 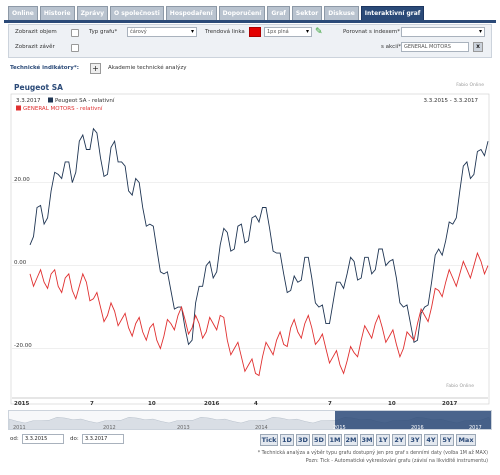 What do you see at coordinates (162, 32) in the screenshot?
I see `chart-type-select: čárový ▾` at bounding box center [162, 32].